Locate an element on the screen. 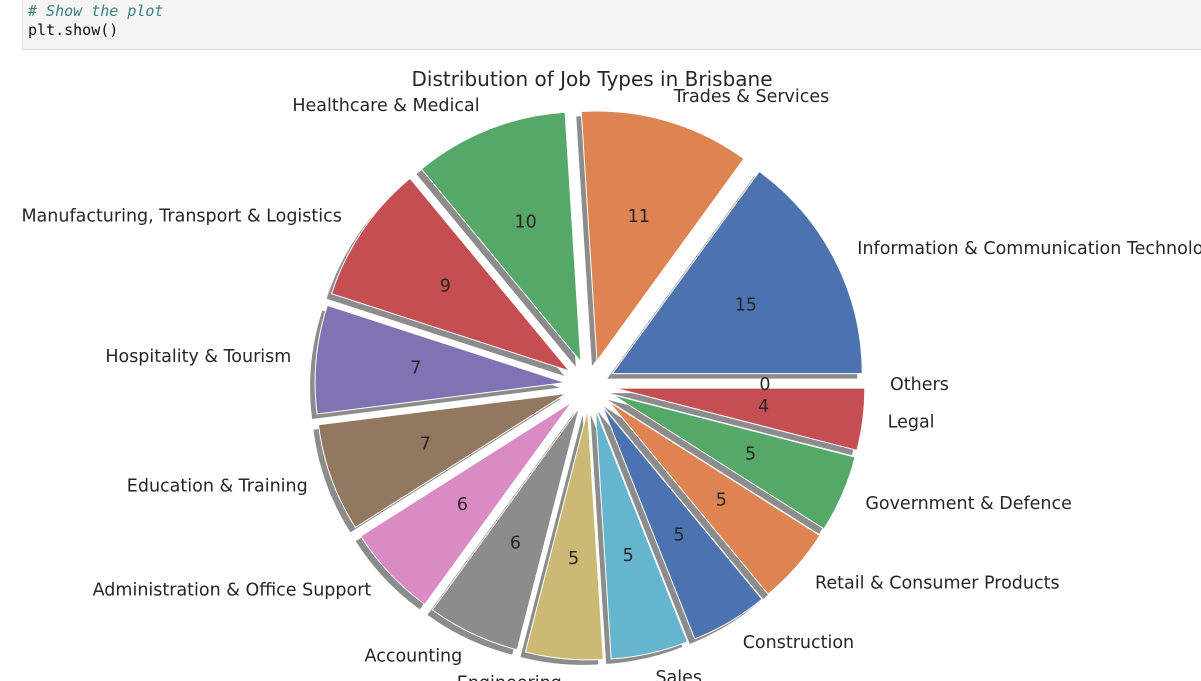  value-label-trades-and-services: 11 is located at coordinates (639, 217).